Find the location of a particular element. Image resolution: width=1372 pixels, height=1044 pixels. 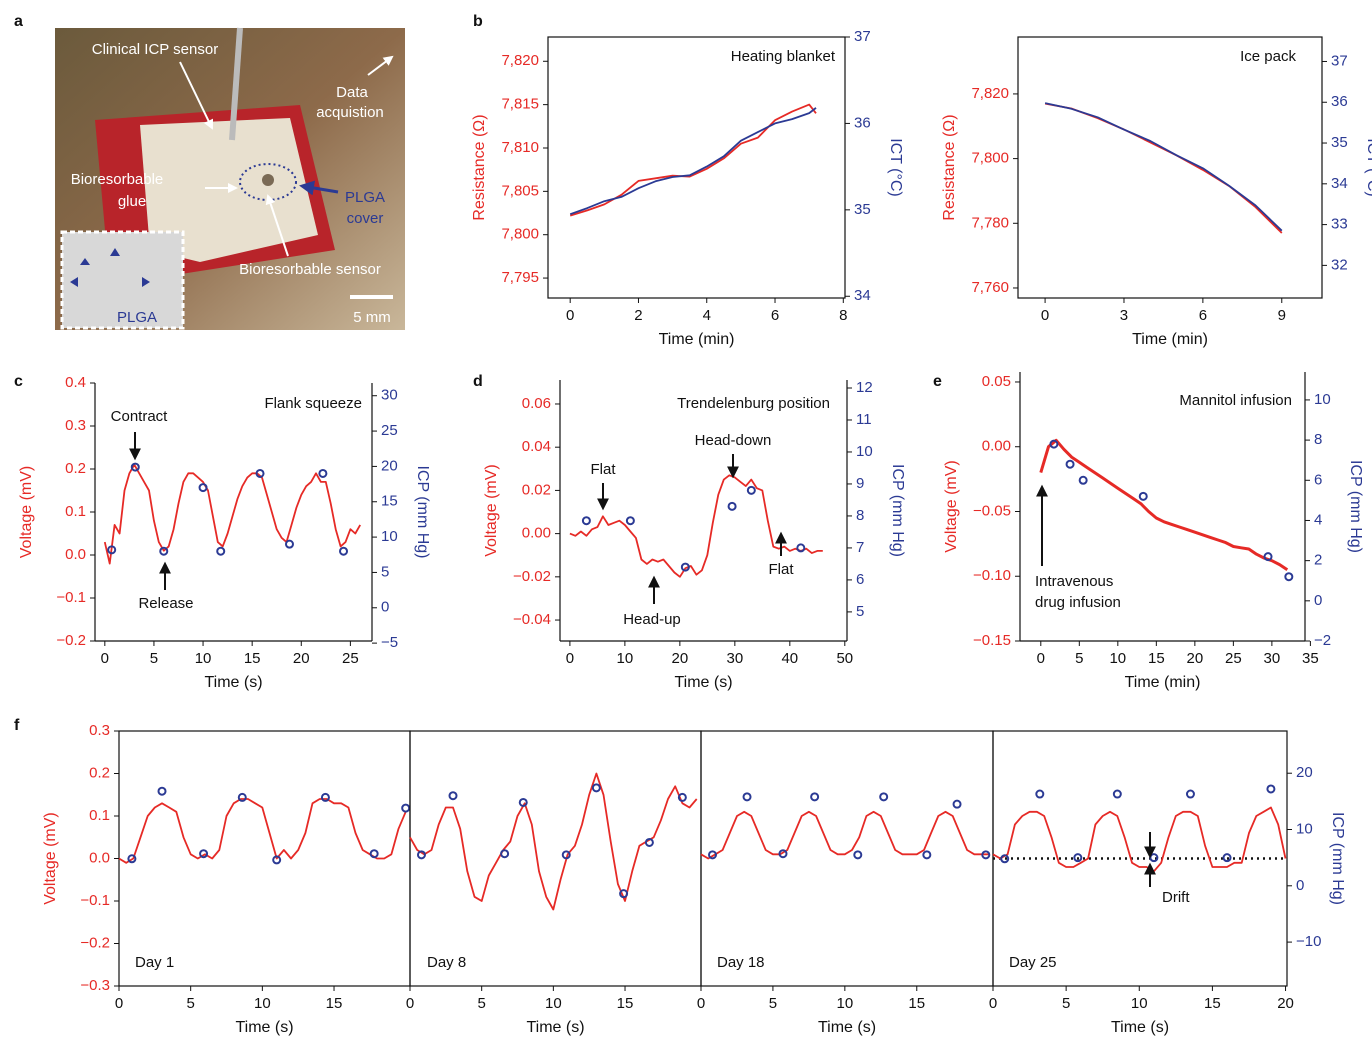

chart-title: Day 25 is located at coordinates (1033, 962).